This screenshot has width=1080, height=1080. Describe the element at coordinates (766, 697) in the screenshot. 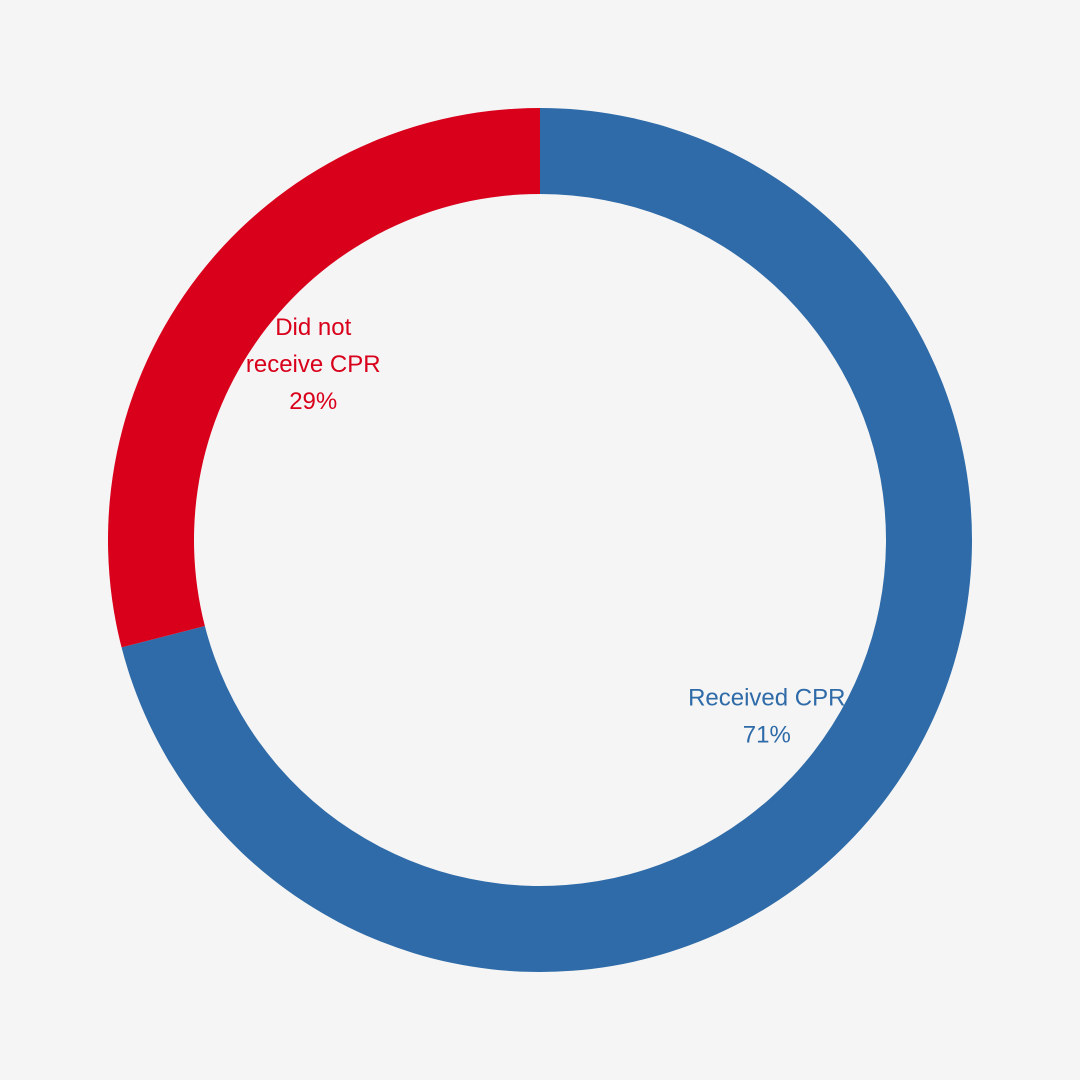

I see `slice-name-line: Received CPR` at that location.